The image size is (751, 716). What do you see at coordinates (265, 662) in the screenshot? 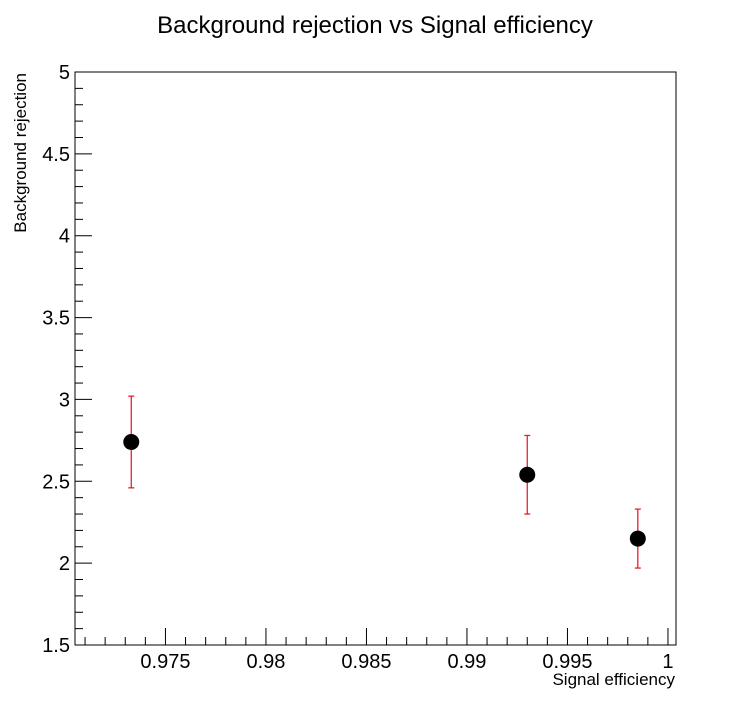
I see `x-tick-label: 0.98` at bounding box center [265, 662].